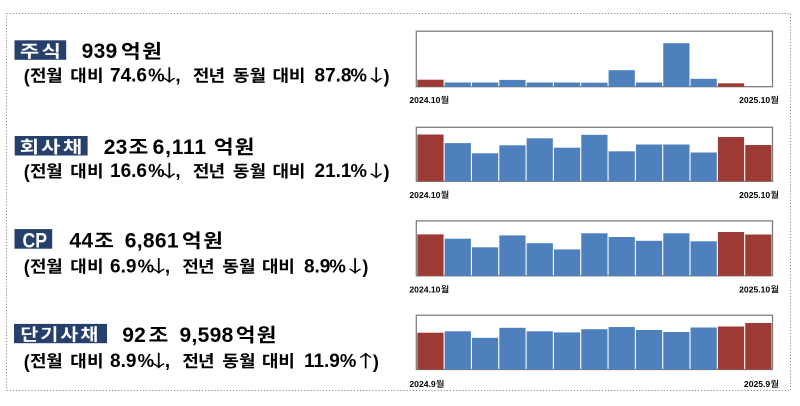  I want to click on svg-text: 2024.9, so click(422, 384).